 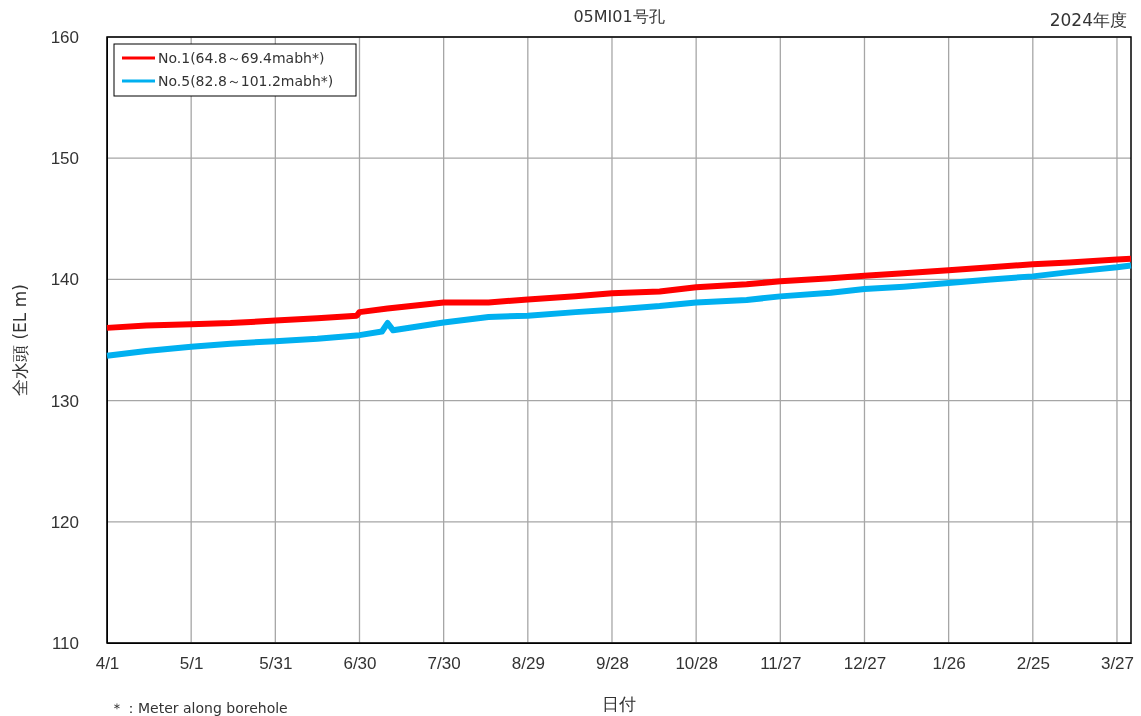 What do you see at coordinates (360, 664) in the screenshot?
I see `x-tick-label: 6/30` at bounding box center [360, 664].